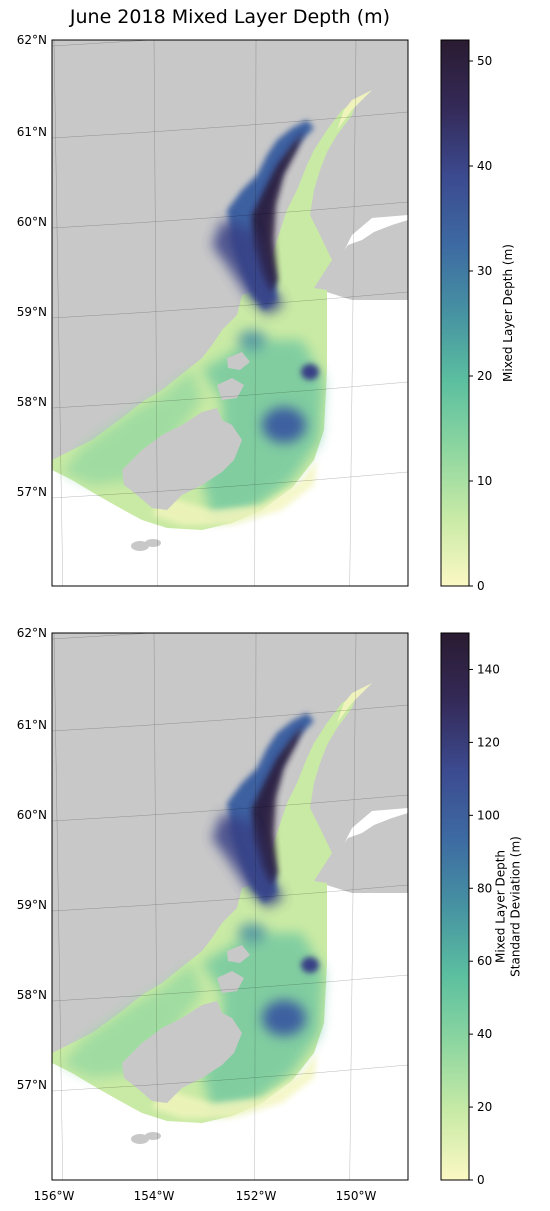 This screenshot has width=550, height=1211. I want to click on colorbar-label: Mixed Layer Depth (m), so click(508, 313).